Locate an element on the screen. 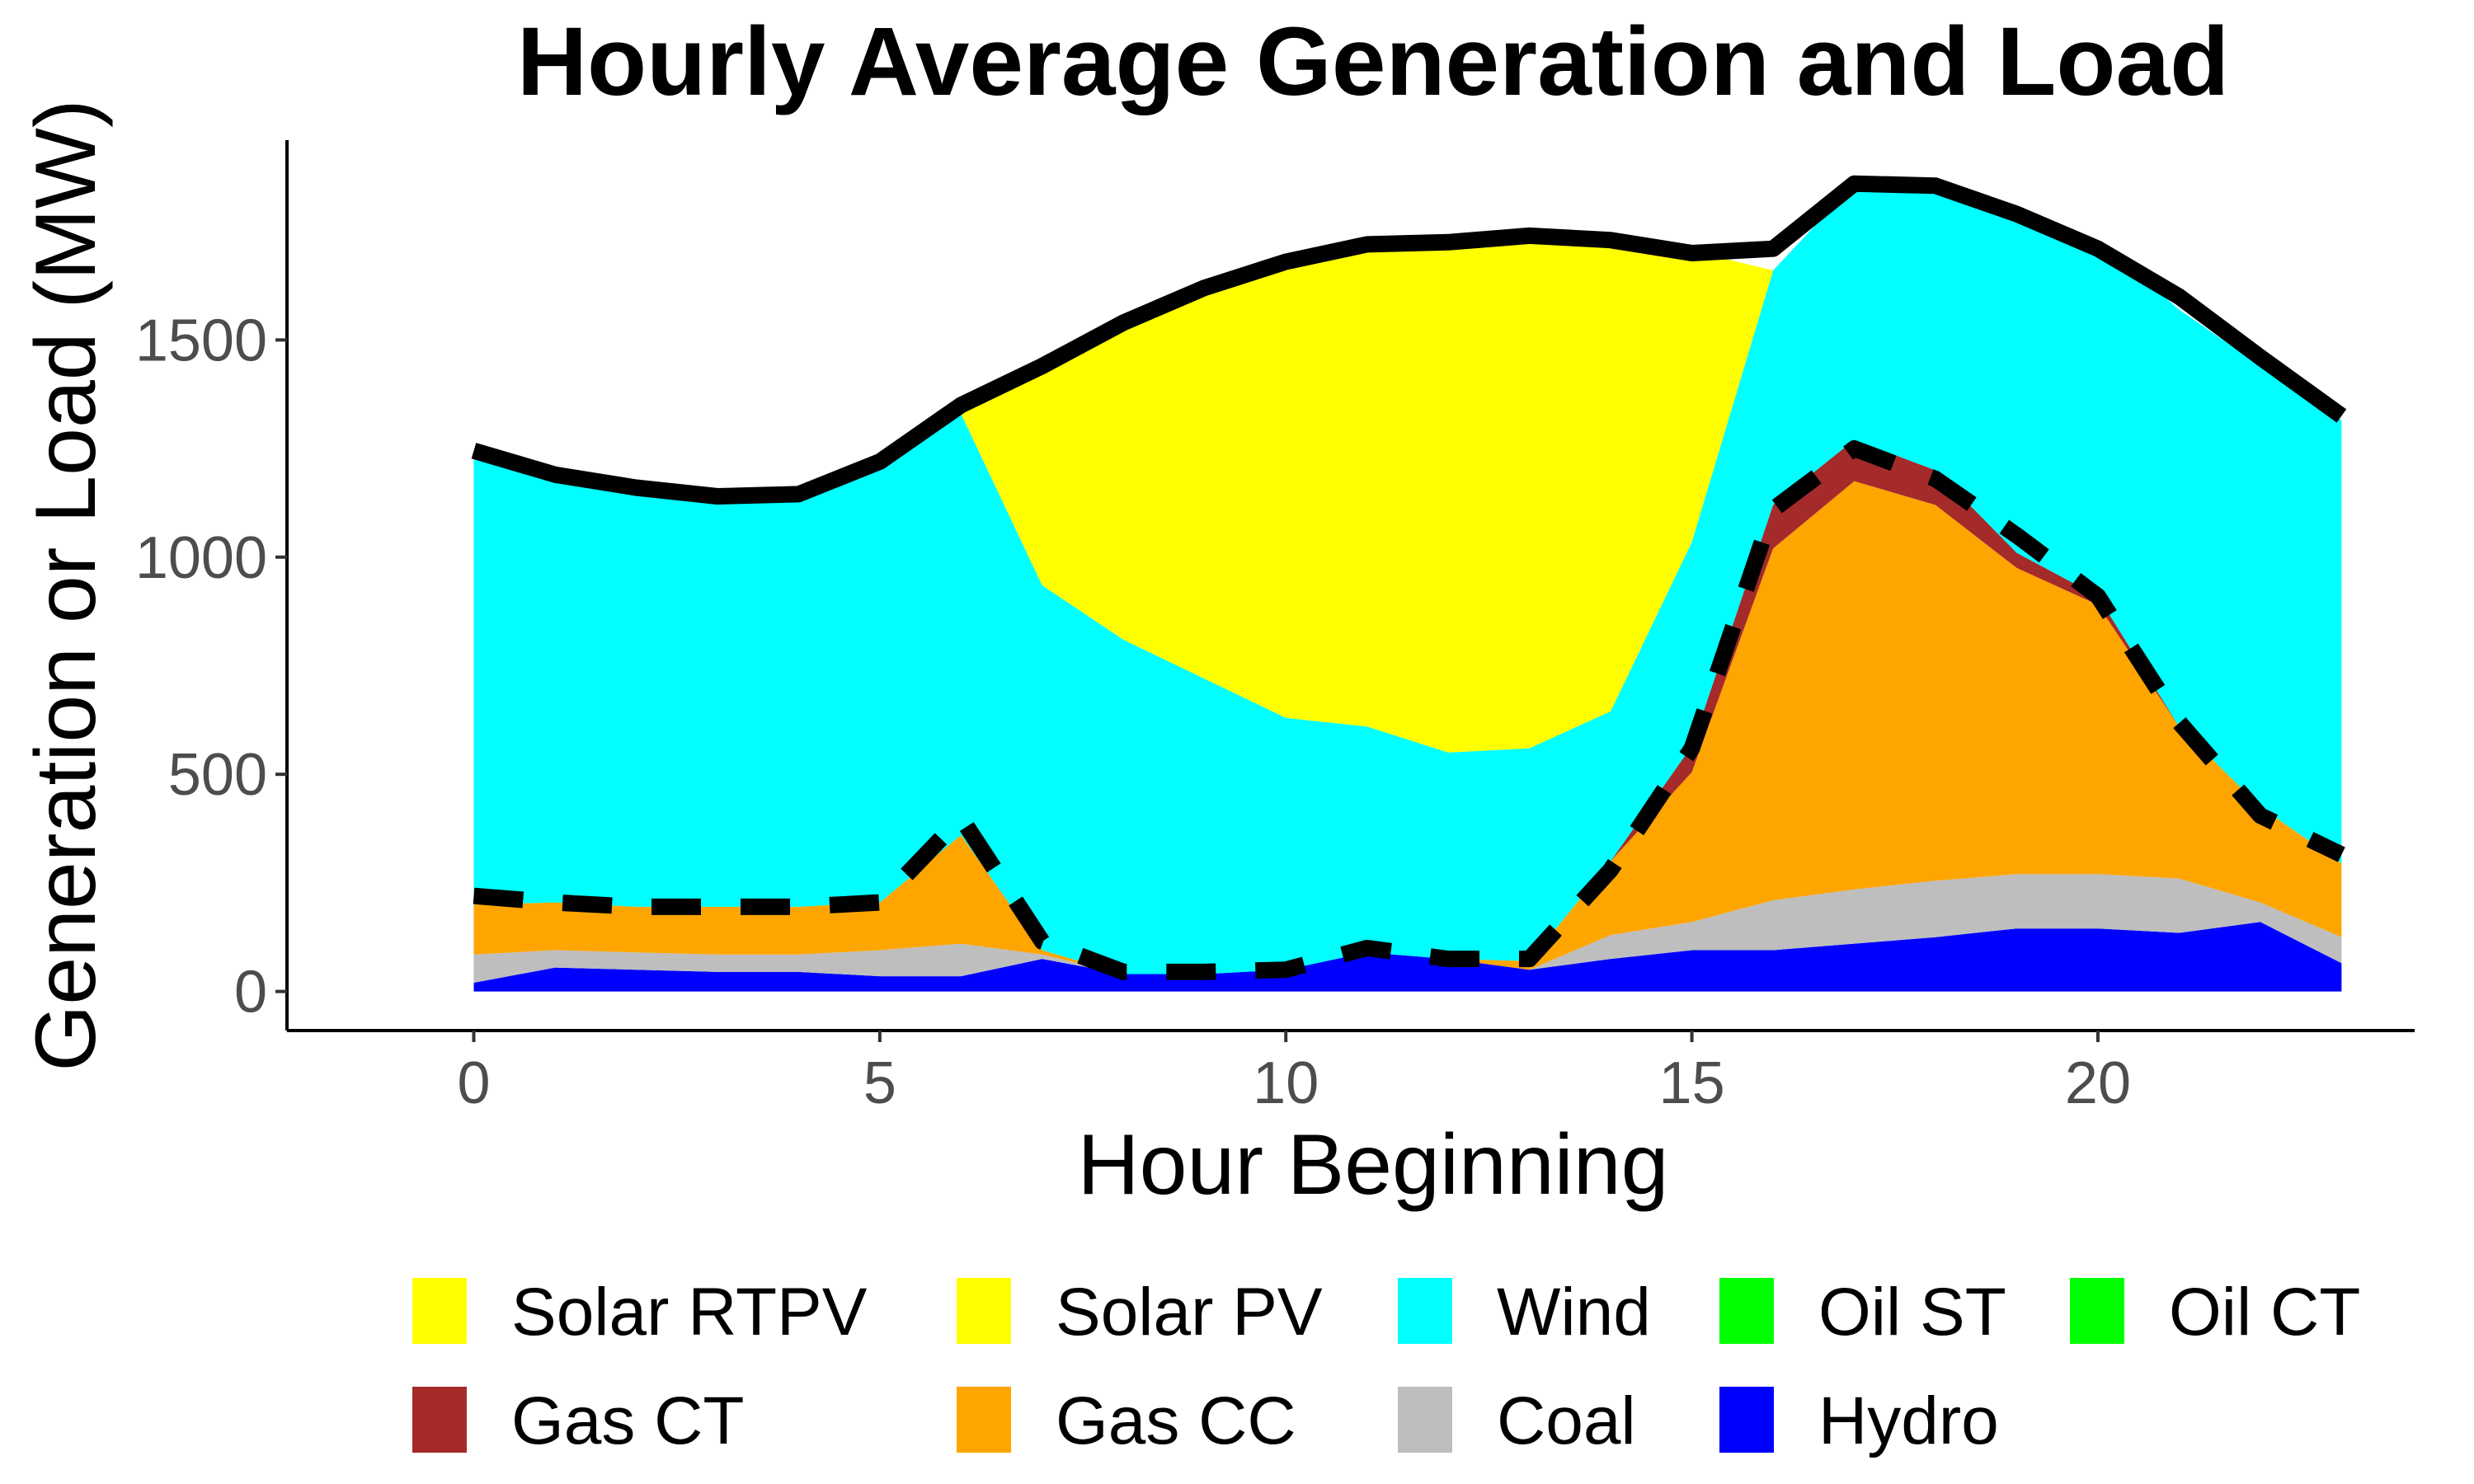 This screenshot has height=1484, width=2474. chart-title: Hourly Average Generation and Load is located at coordinates (1373, 62).